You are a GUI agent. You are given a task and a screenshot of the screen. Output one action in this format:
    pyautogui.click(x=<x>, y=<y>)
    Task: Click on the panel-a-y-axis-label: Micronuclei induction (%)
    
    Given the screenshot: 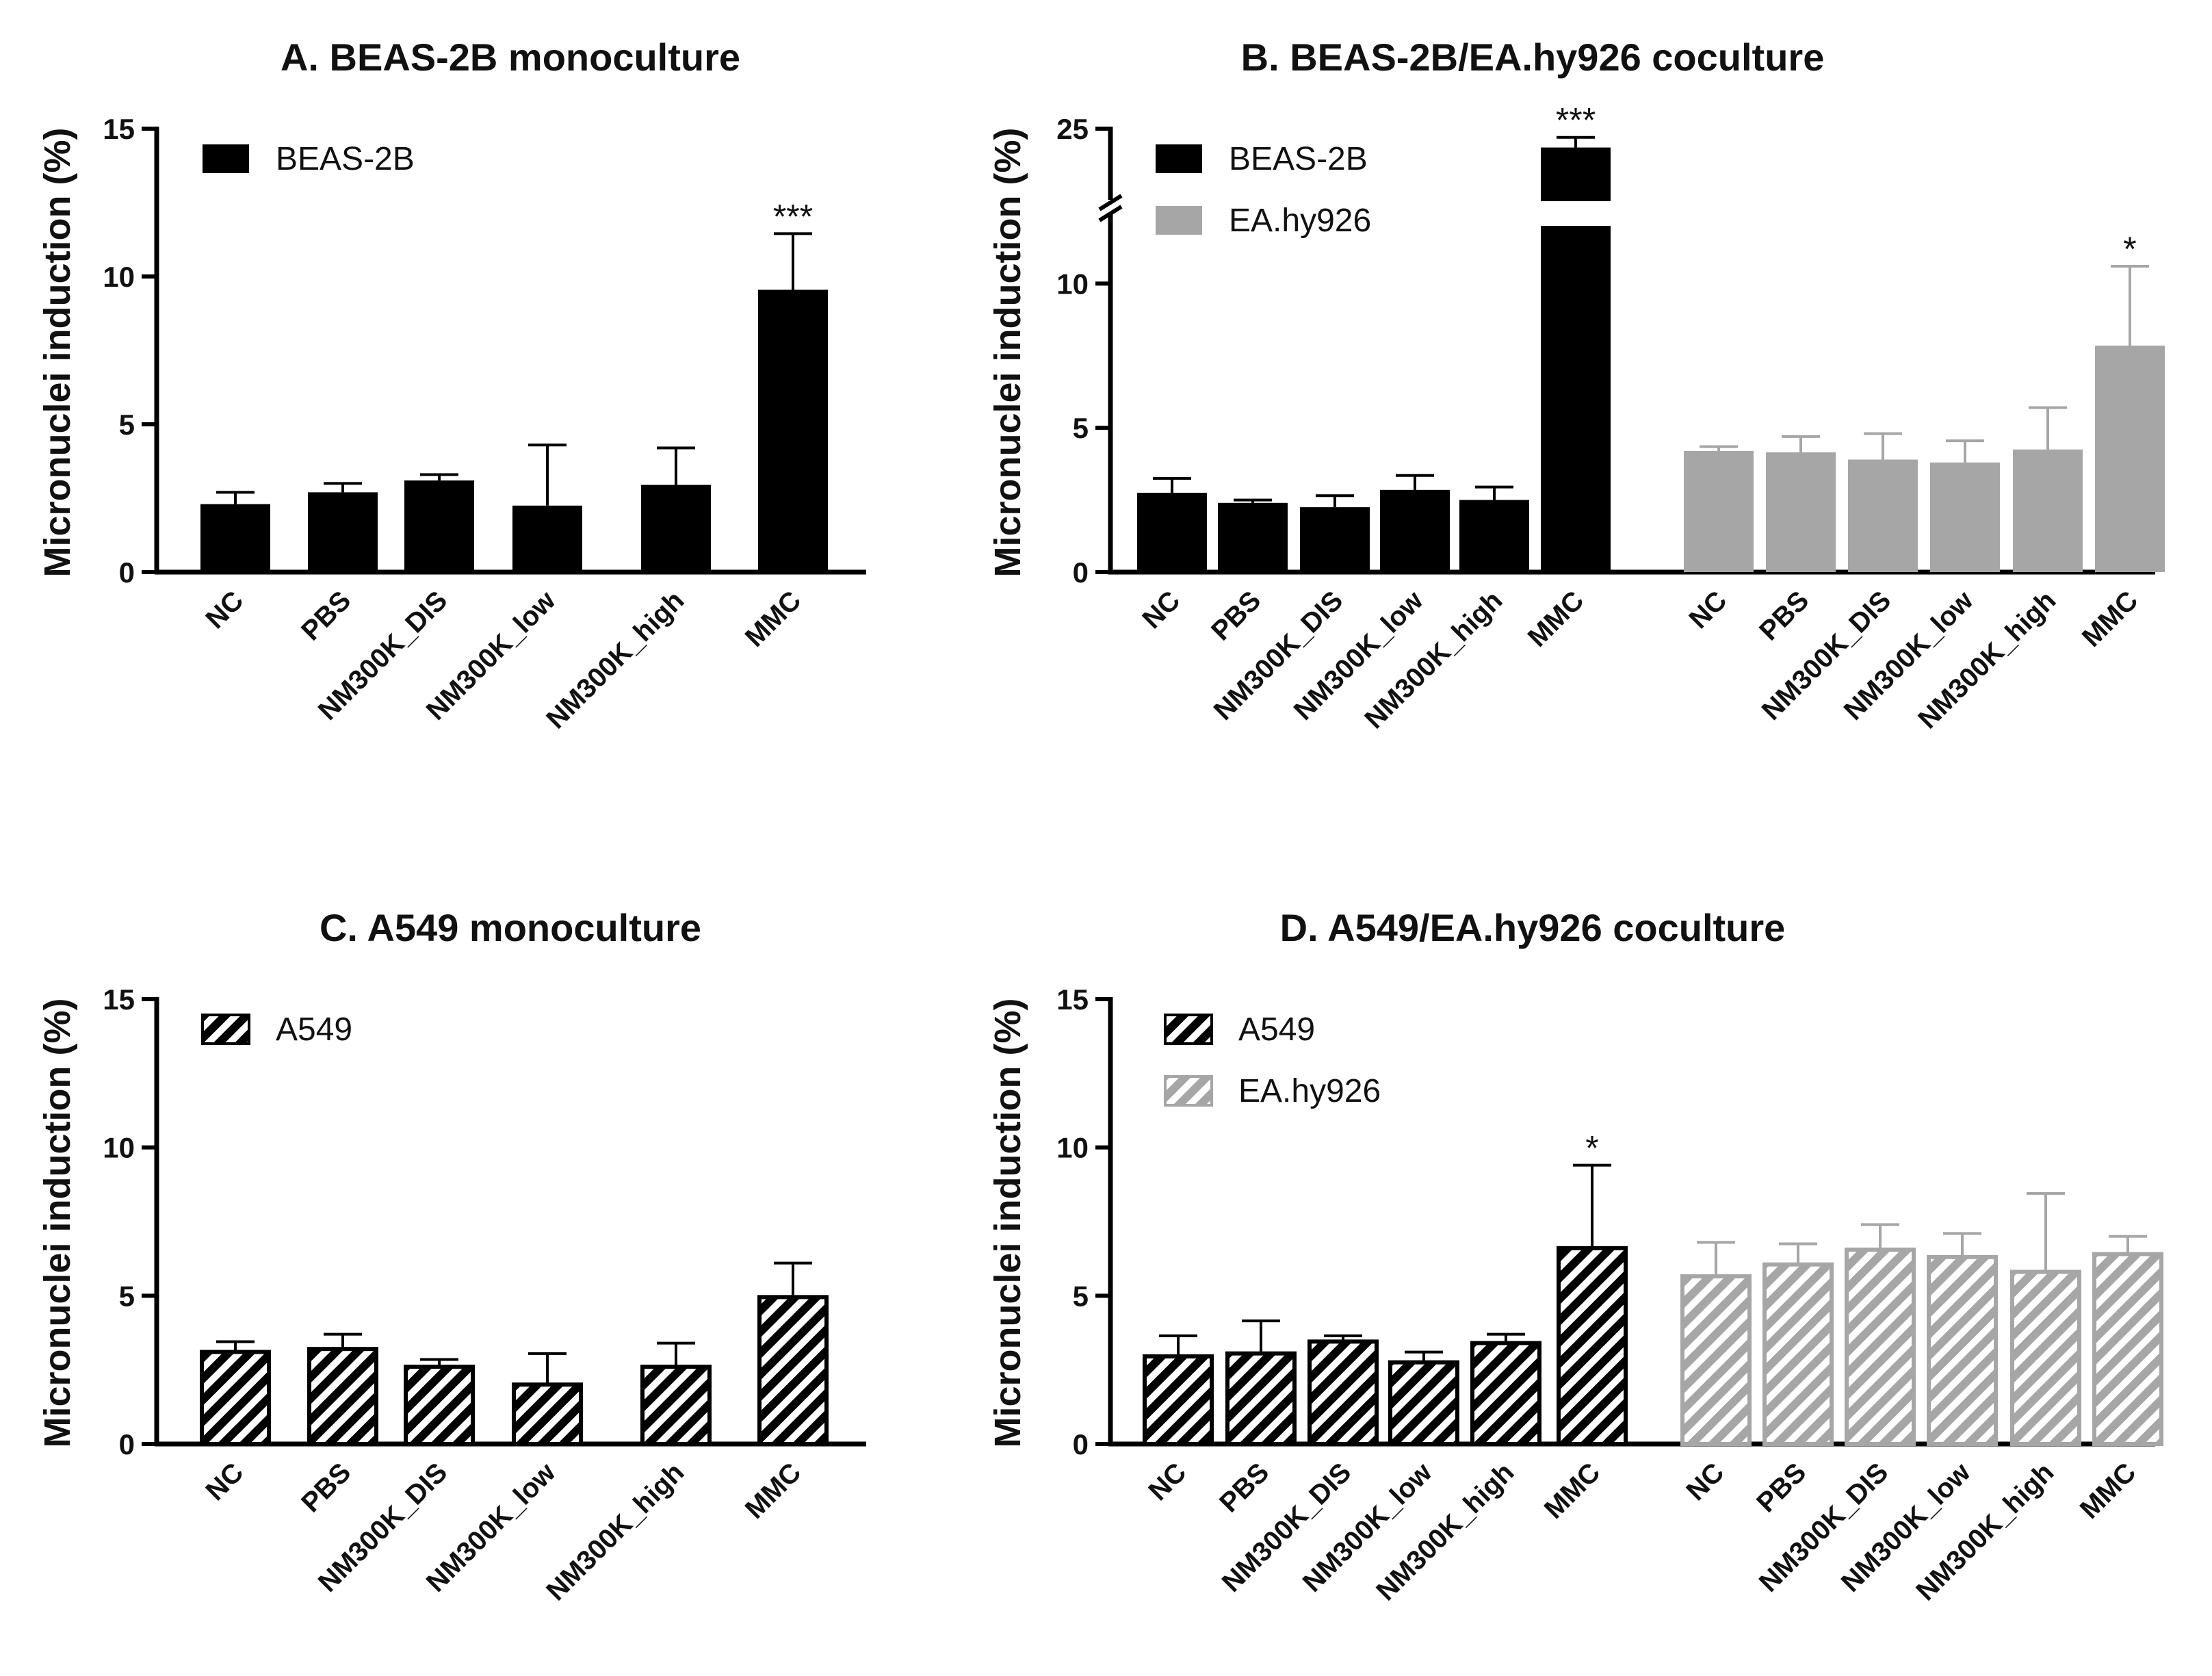 What is the action you would take?
    pyautogui.click(x=57, y=353)
    